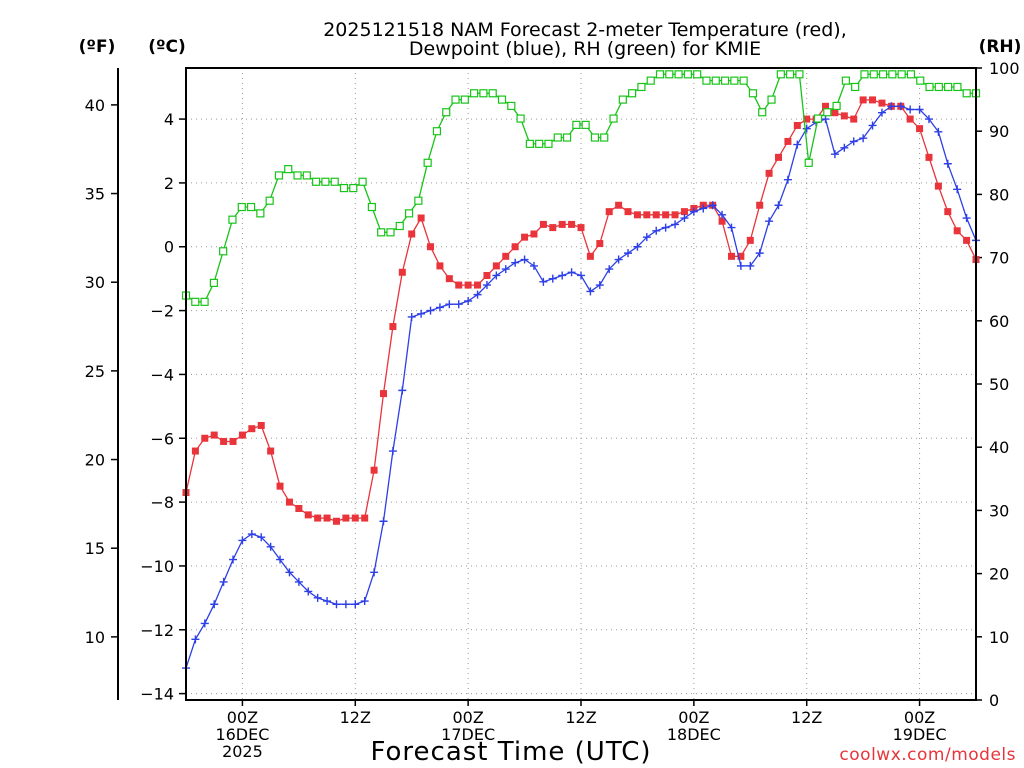  What do you see at coordinates (169, 183) in the screenshot?
I see `celsius-tick-label: 2` at bounding box center [169, 183].